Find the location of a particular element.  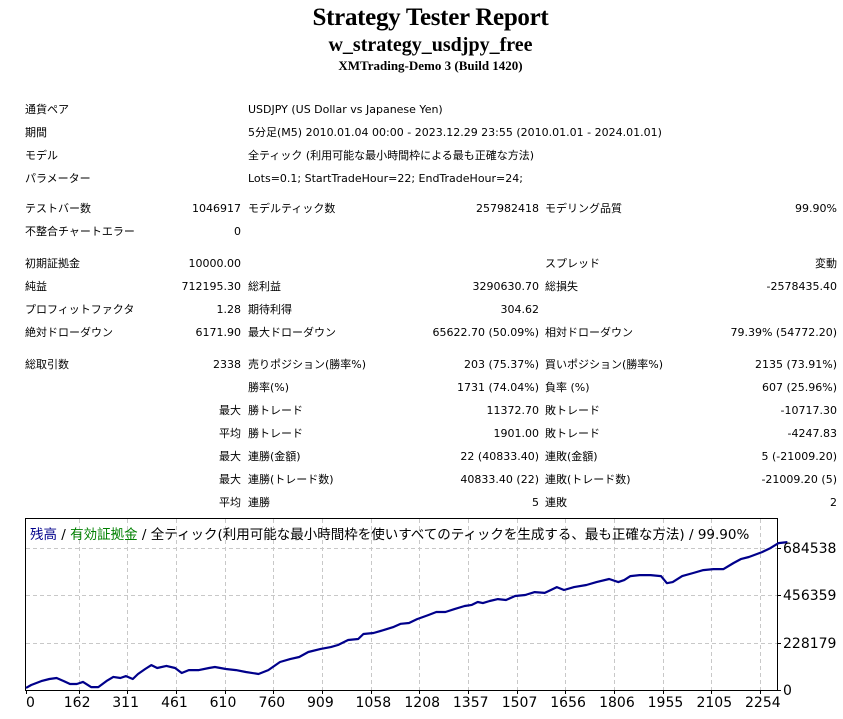

x-tick-label: 461 is located at coordinates (174, 703).